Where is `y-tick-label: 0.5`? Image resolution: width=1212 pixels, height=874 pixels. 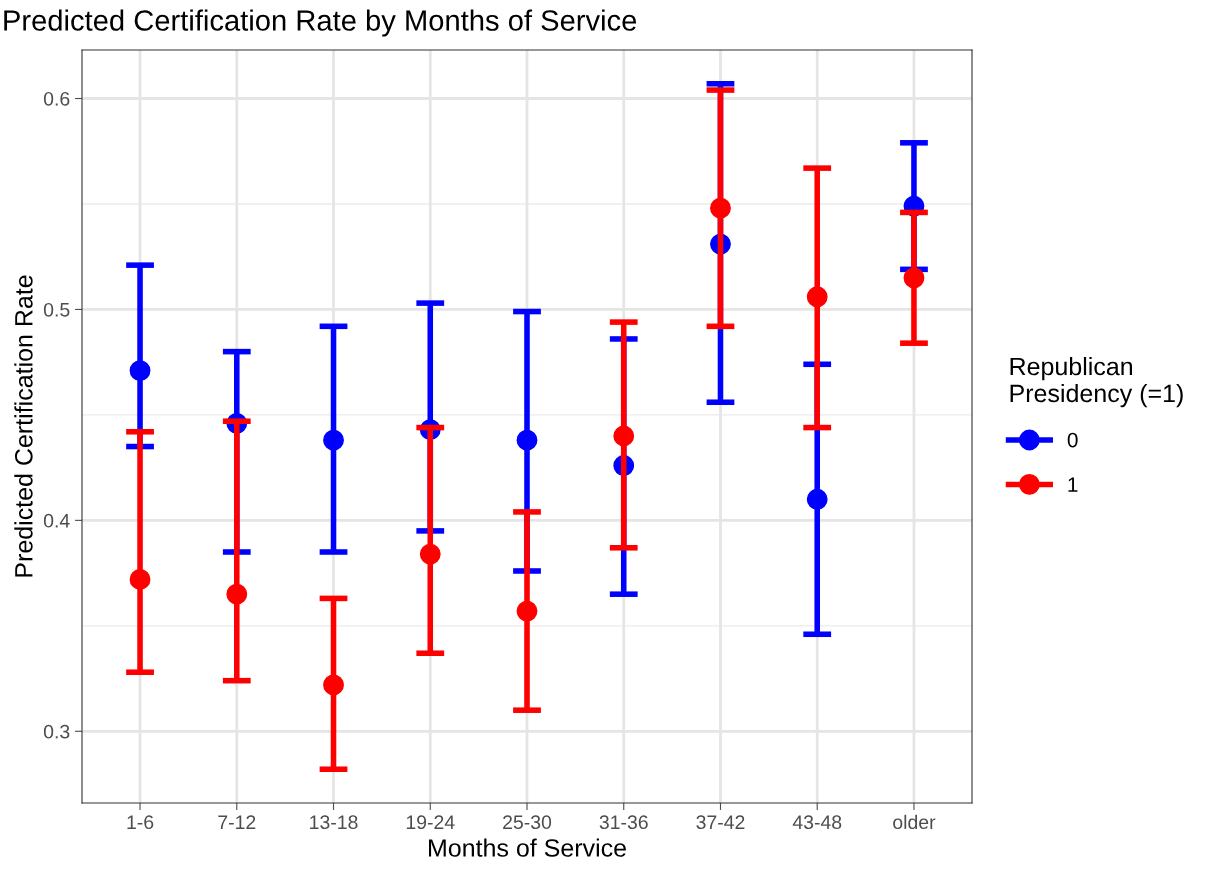
y-tick-label: 0.5 is located at coordinates (56, 309).